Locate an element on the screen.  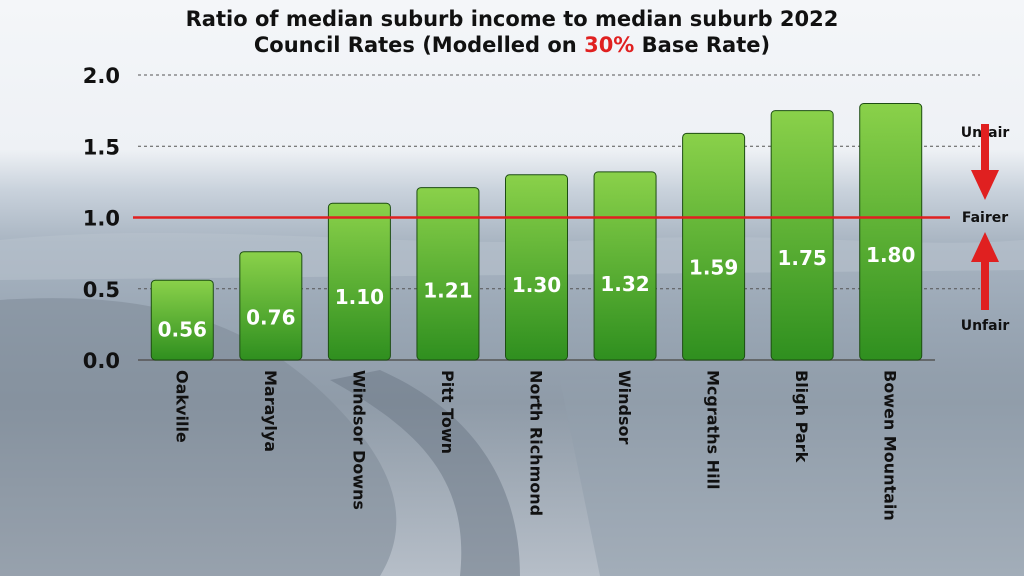
y-axis: 0.0 0.5 1.0 1.5 2.0 is located at coordinates (101, 218).